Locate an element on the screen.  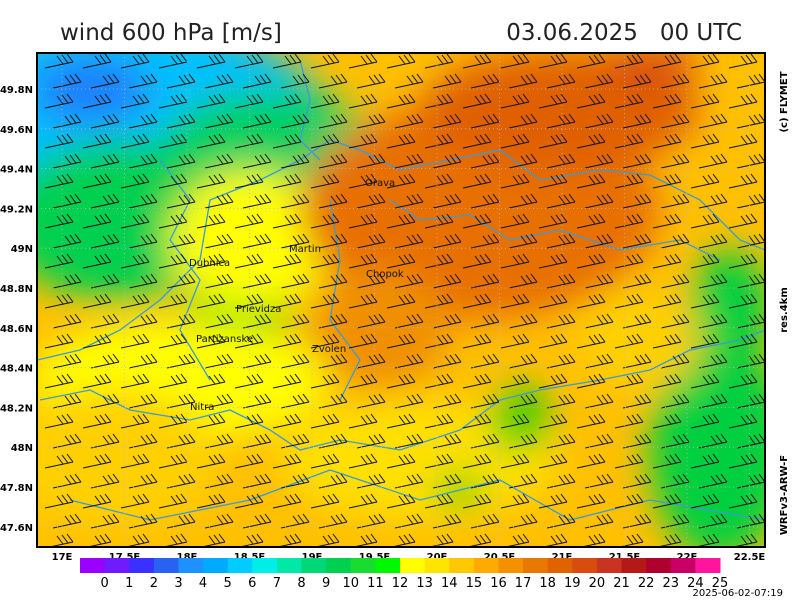
colorbar-label: 11 is located at coordinates (375, 583).